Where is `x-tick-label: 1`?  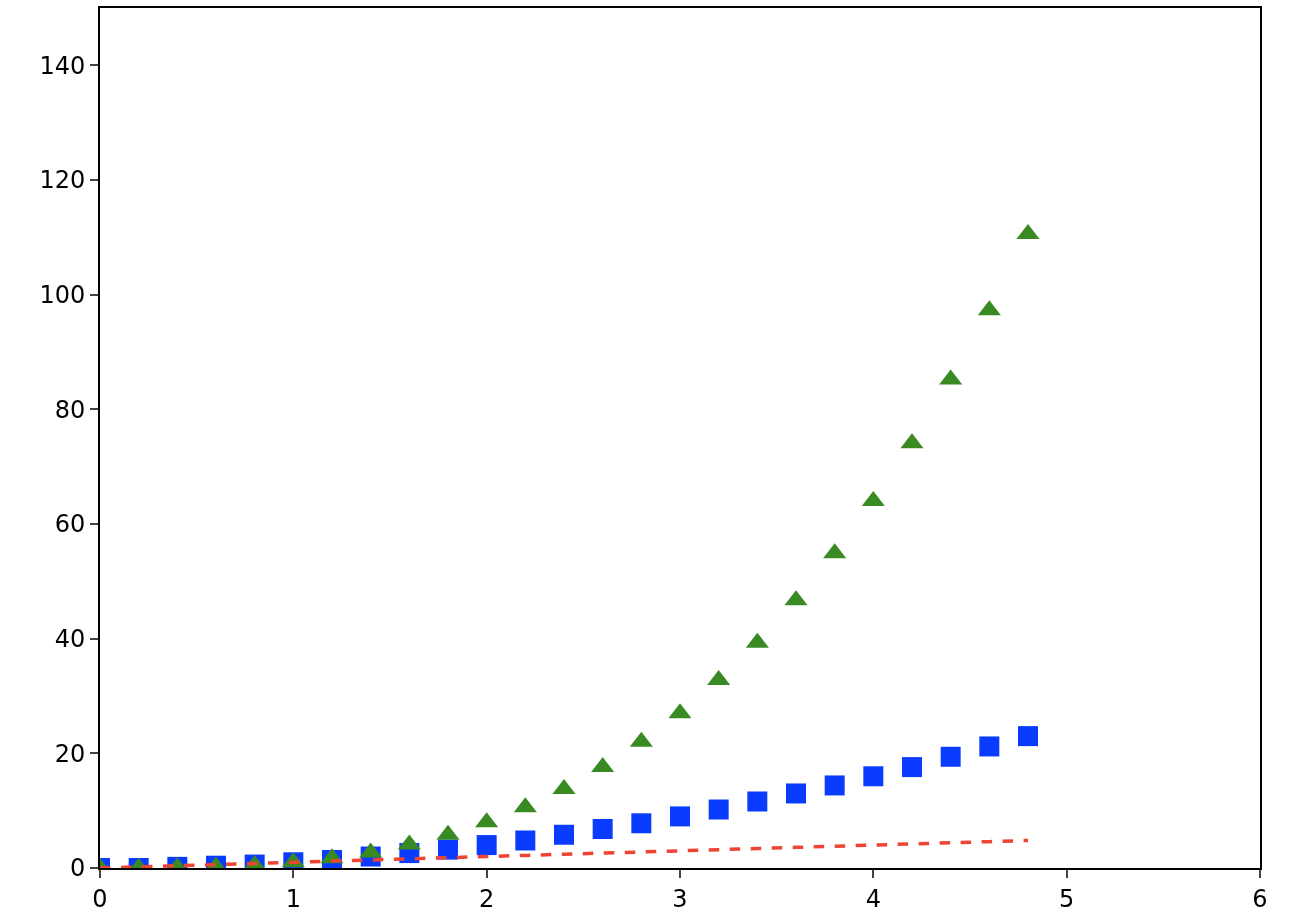 x-tick-label: 1 is located at coordinates (293, 898).